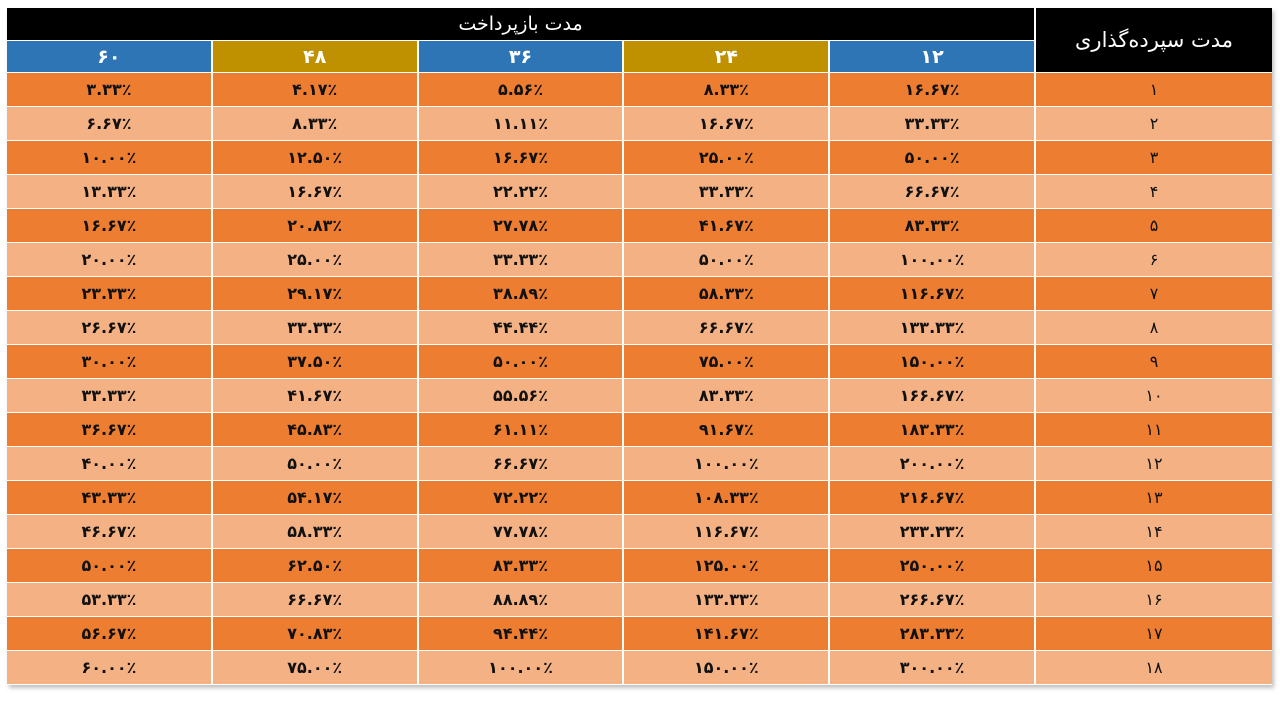 The image size is (1280, 704). I want to click on ratio-cell: ۷۲.۲۲٪, so click(520, 497).